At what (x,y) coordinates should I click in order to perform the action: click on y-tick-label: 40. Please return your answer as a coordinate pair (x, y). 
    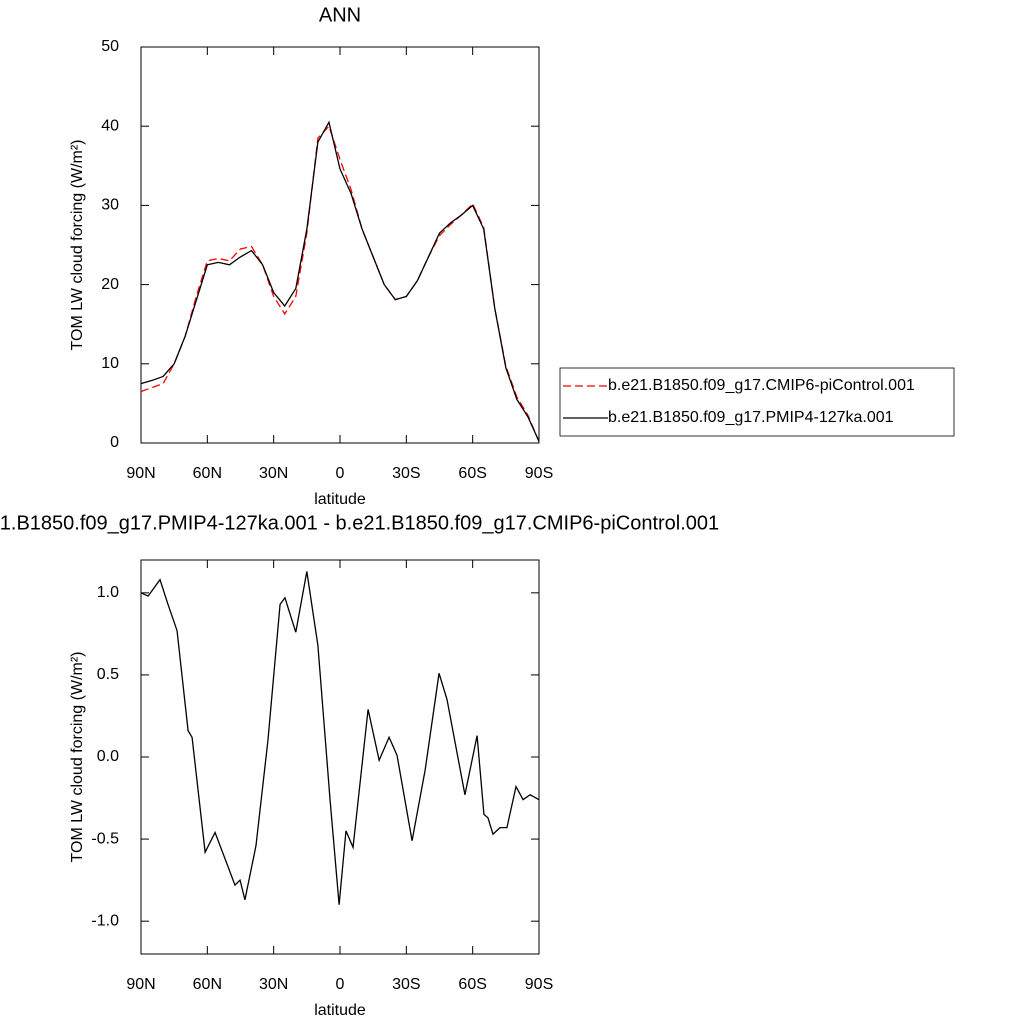
    Looking at the image, I should click on (110, 125).